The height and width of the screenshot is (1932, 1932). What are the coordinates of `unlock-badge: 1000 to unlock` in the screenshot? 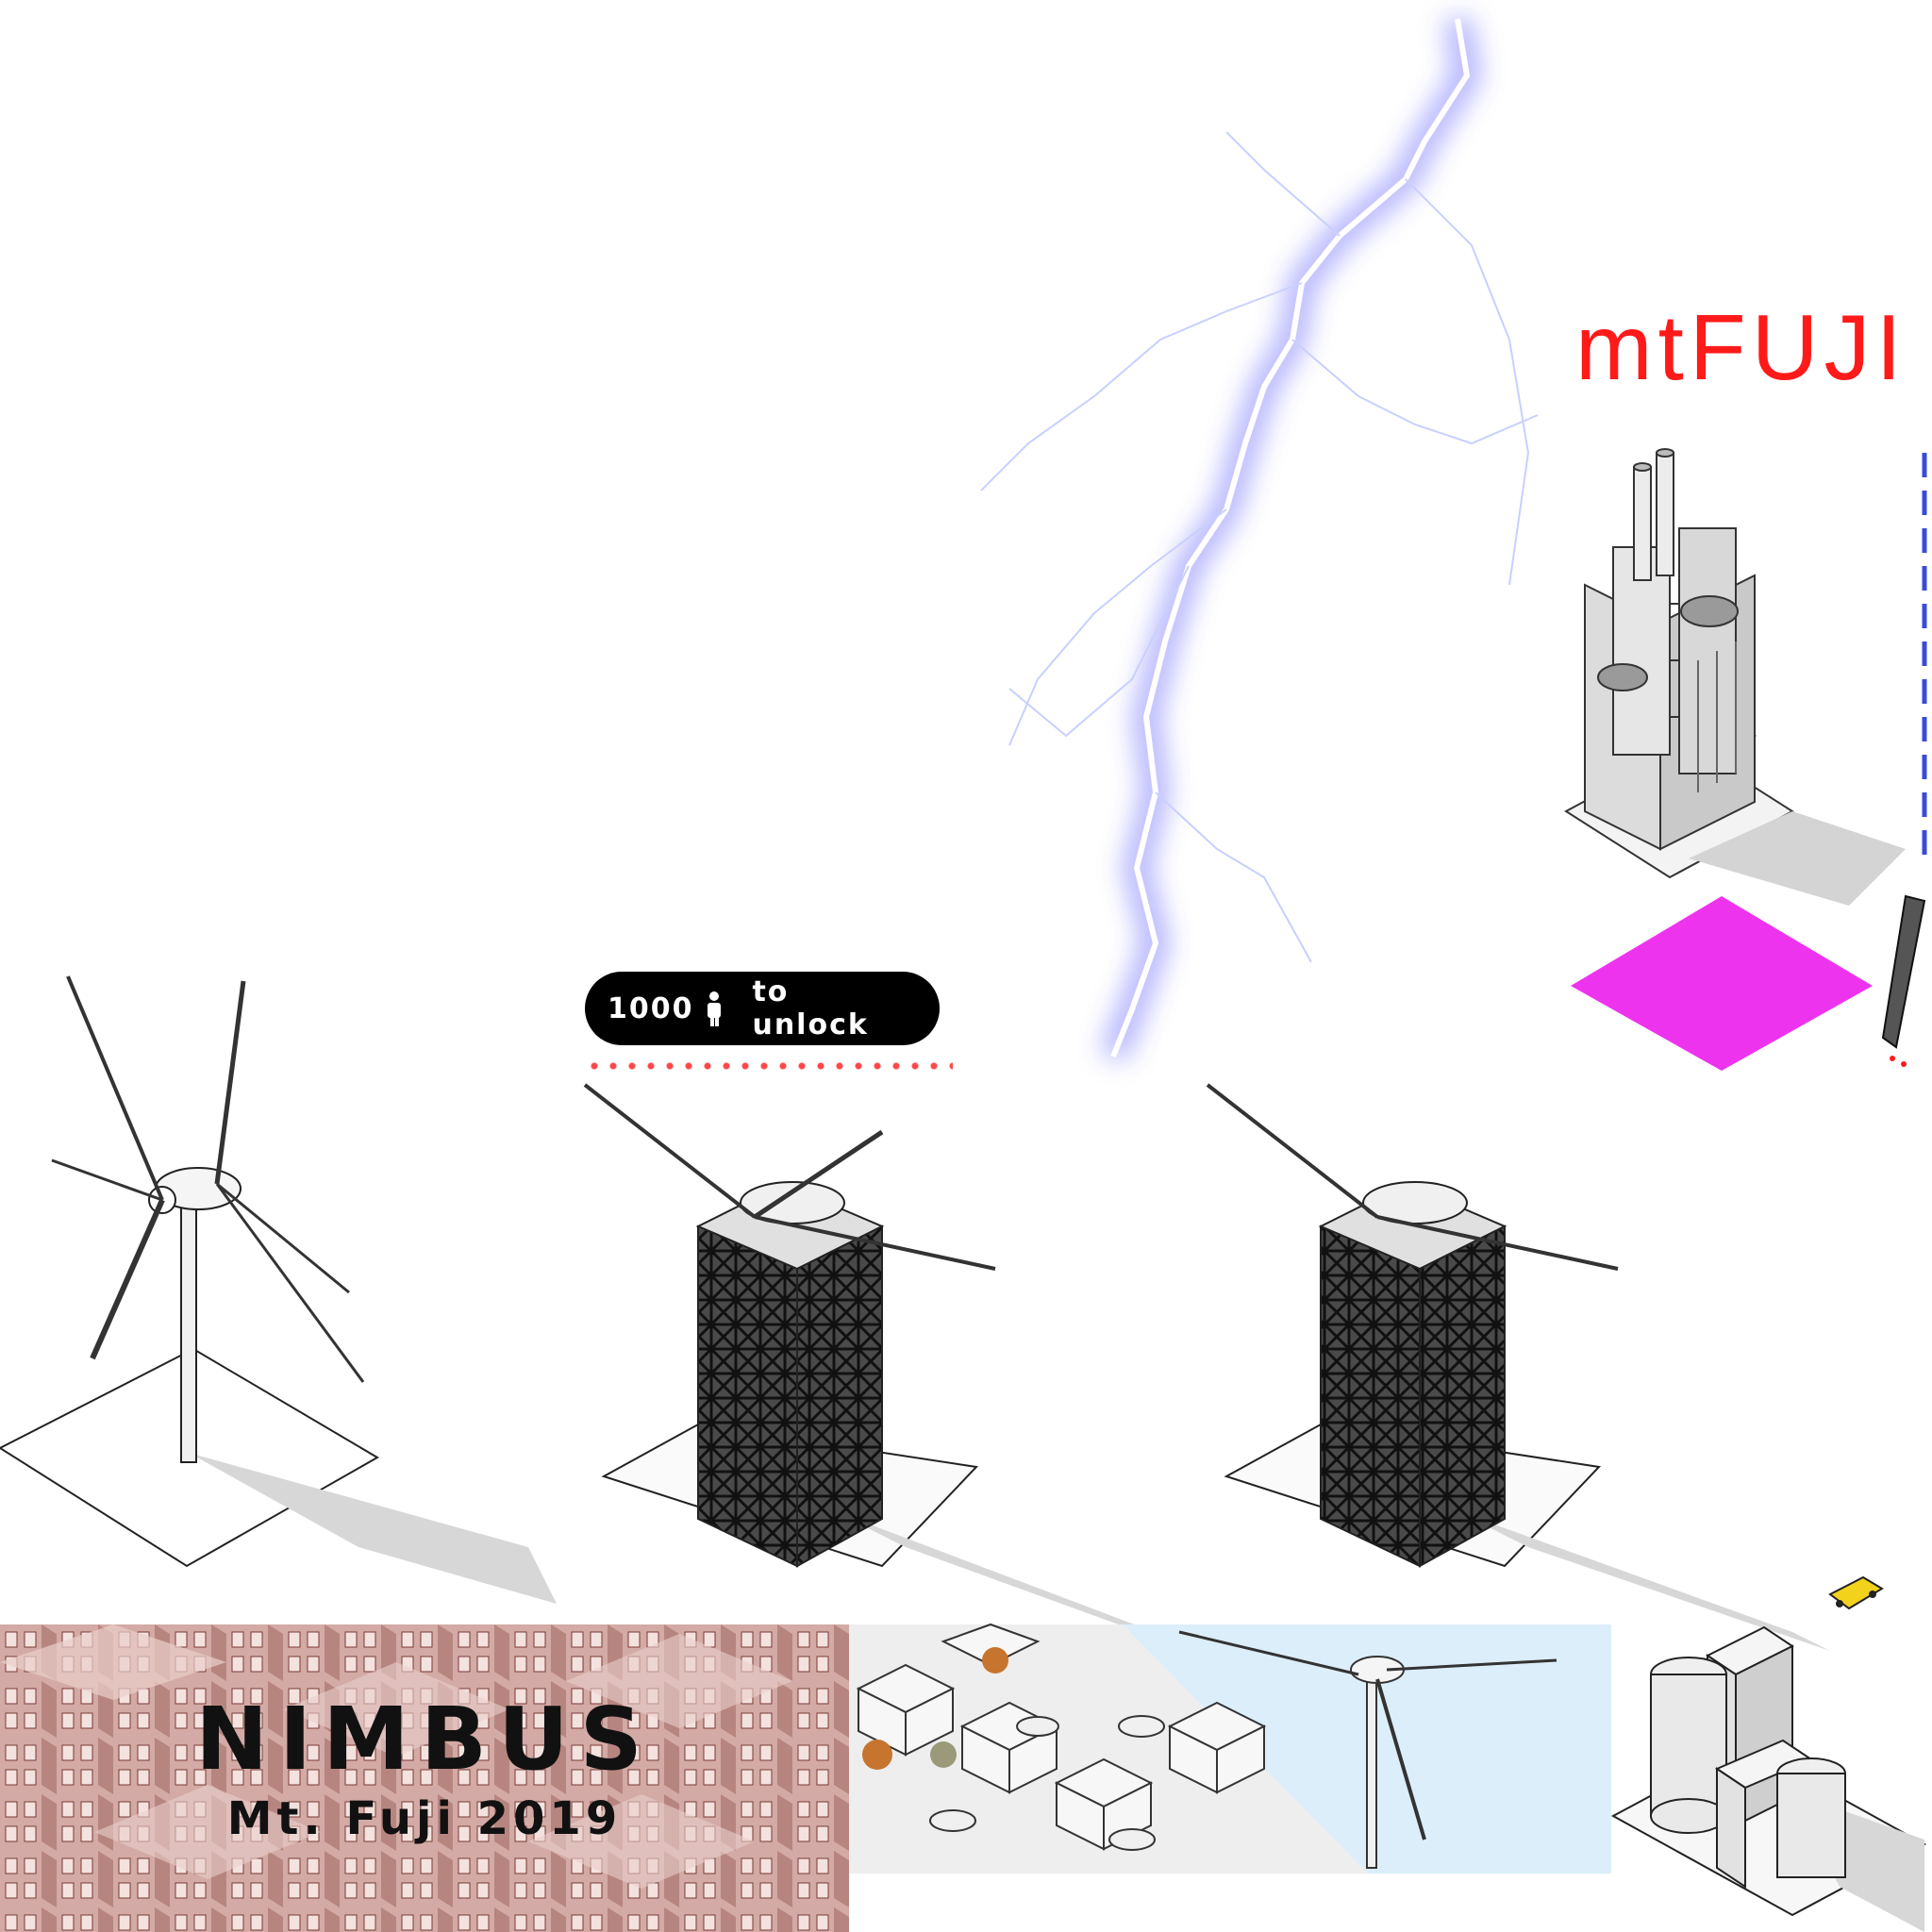 It's located at (763, 1008).